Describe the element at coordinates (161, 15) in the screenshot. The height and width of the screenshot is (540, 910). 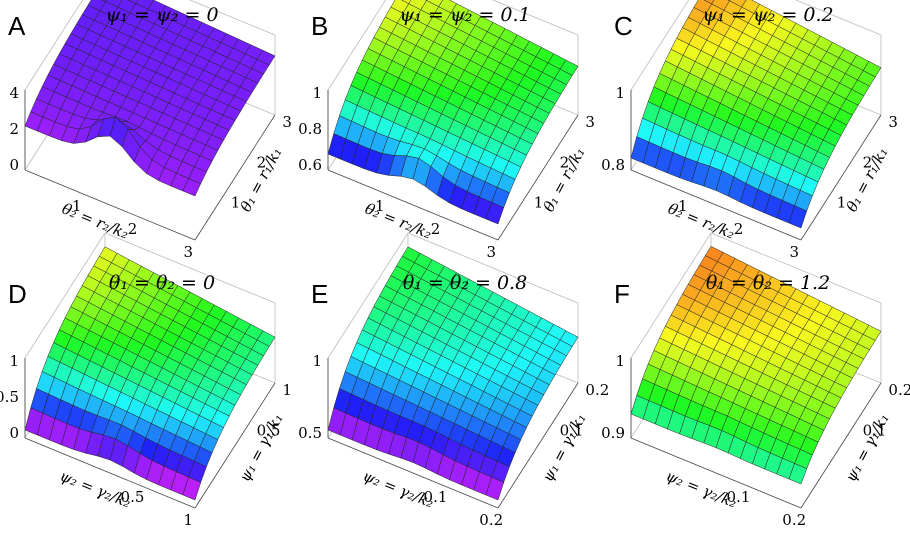
I see `panel-title: ψ₁ = ψ₂ = 0` at that location.